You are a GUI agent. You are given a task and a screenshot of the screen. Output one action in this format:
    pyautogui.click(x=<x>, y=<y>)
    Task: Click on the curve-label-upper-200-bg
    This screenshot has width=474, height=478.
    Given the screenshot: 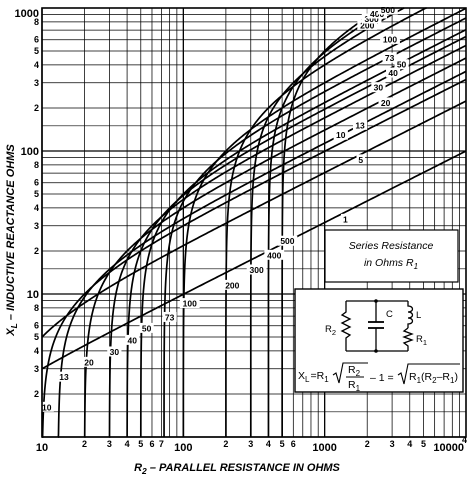 What is the action you would take?
    pyautogui.click(x=367, y=24)
    